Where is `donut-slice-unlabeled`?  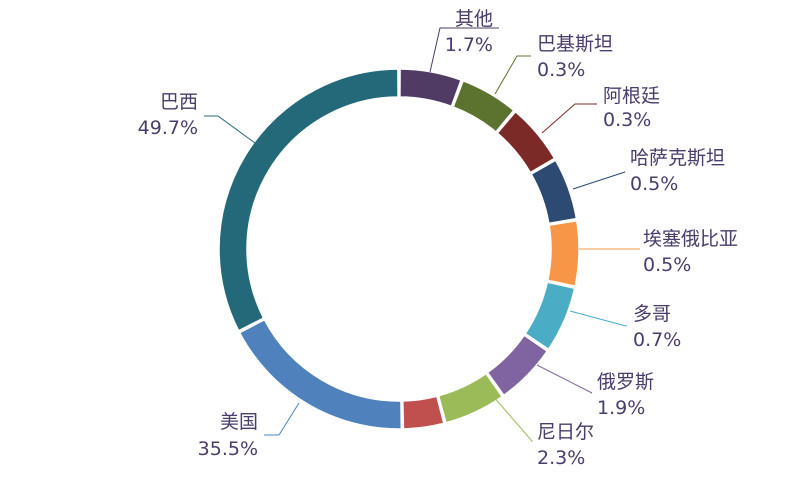
donut-slice-unlabeled is located at coordinates (423, 412).